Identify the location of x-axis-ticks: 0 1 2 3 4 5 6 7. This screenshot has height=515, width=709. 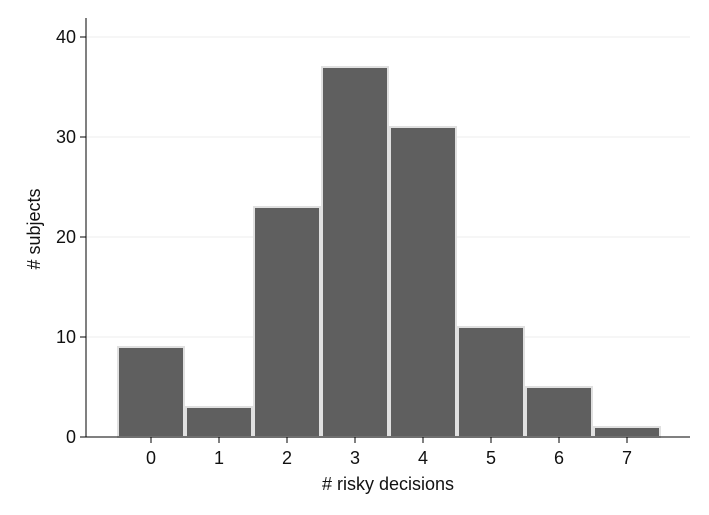
(389, 452).